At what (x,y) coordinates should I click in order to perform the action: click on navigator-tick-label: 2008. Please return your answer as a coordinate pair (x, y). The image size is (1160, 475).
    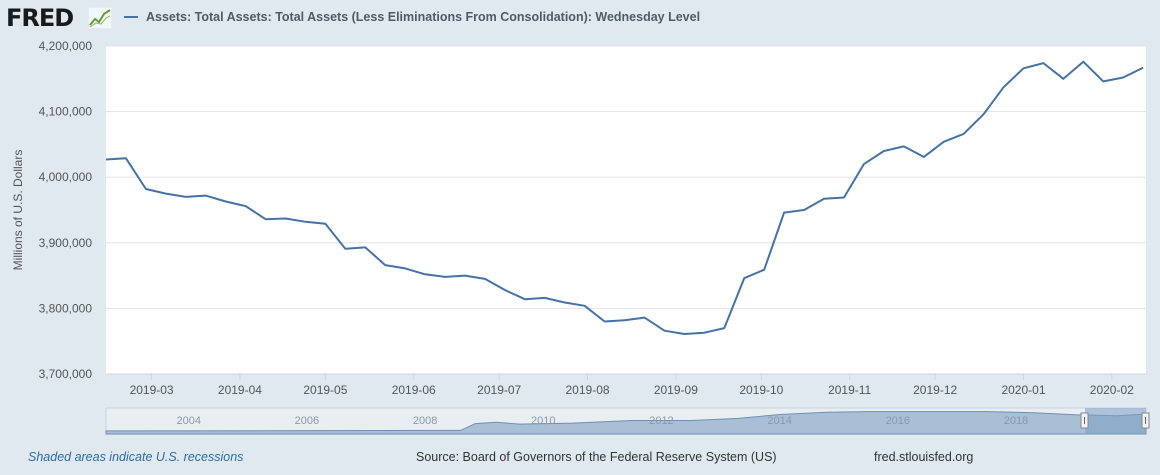
    Looking at the image, I should click on (425, 421).